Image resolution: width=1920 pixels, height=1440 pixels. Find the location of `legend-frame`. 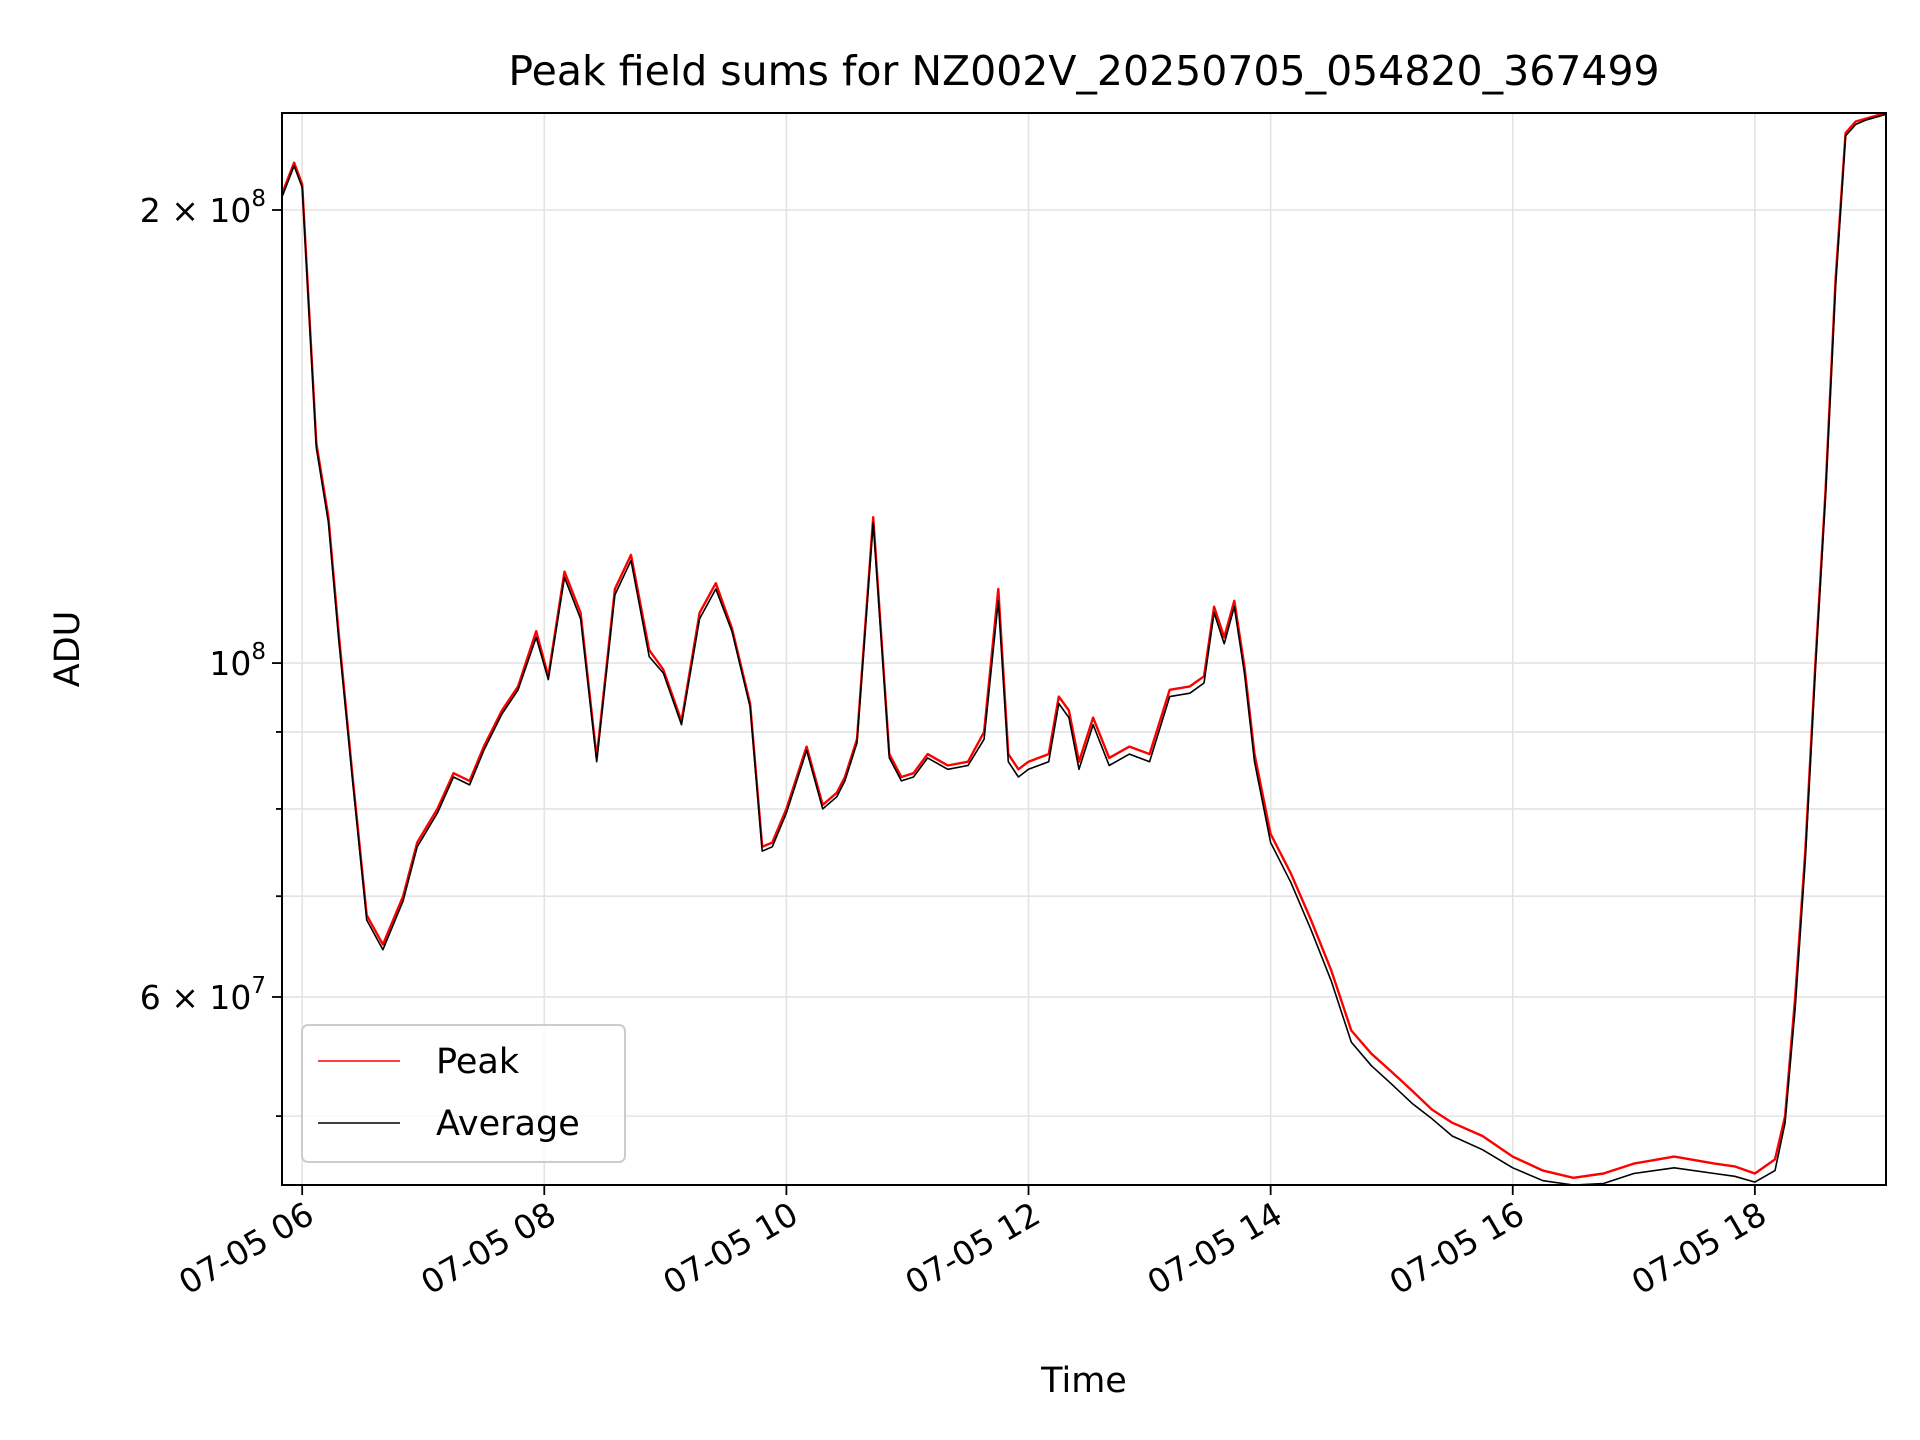

legend-frame is located at coordinates (463, 1093).